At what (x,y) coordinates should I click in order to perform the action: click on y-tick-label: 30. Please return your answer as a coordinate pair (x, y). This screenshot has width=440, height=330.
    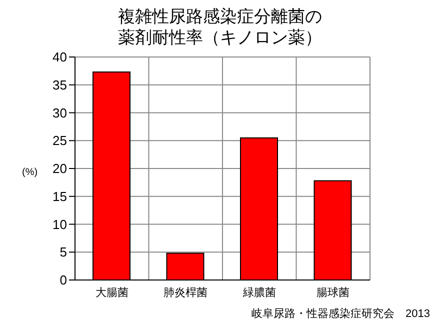
    Looking at the image, I should click on (59, 112).